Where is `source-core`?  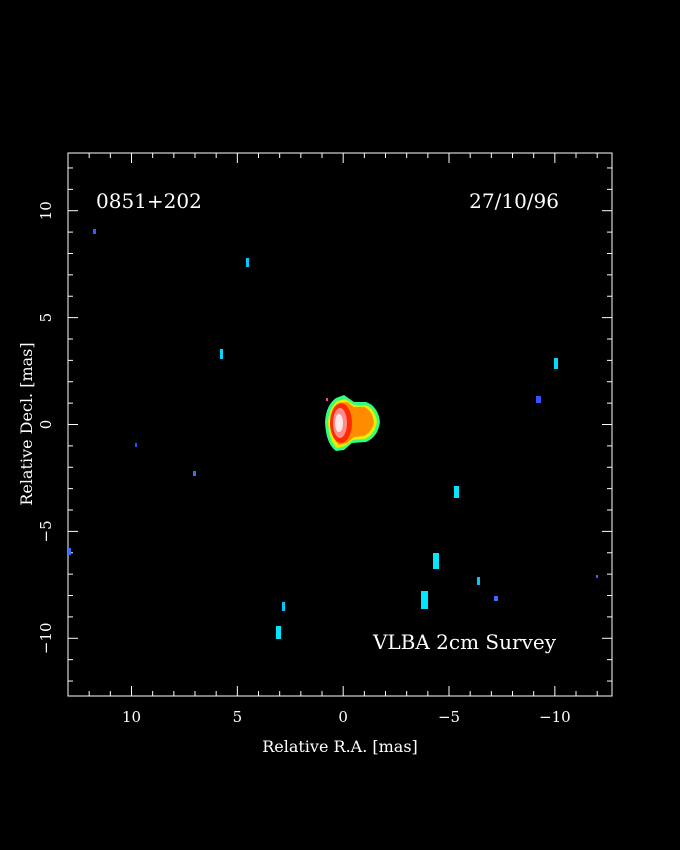 source-core is located at coordinates (352, 423).